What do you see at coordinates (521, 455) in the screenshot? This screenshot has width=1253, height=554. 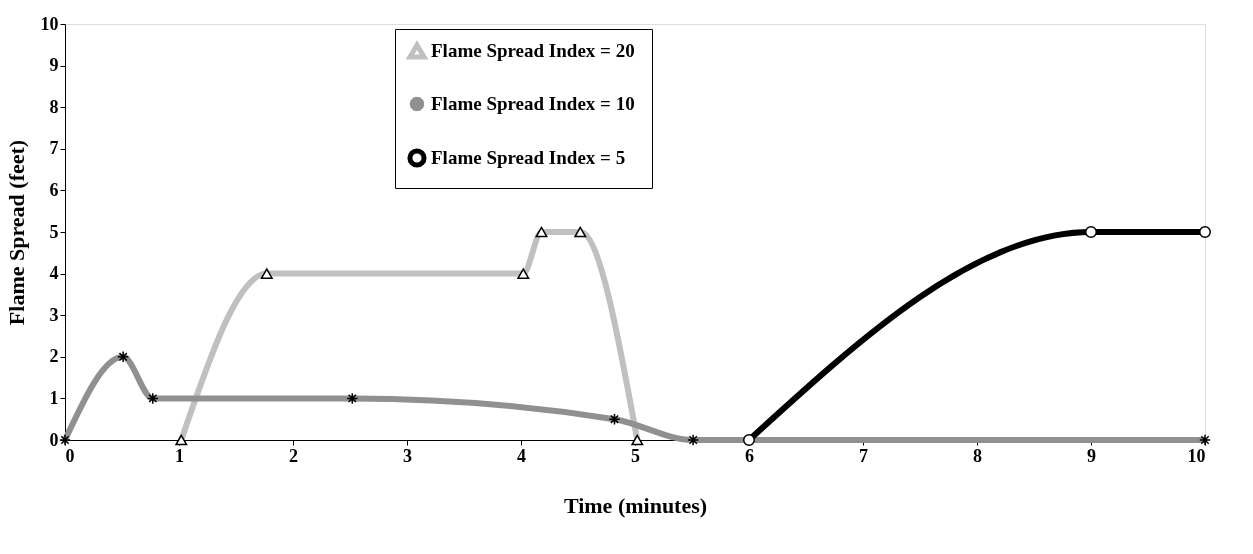 I see `x-tick-label: 4` at bounding box center [521, 455].